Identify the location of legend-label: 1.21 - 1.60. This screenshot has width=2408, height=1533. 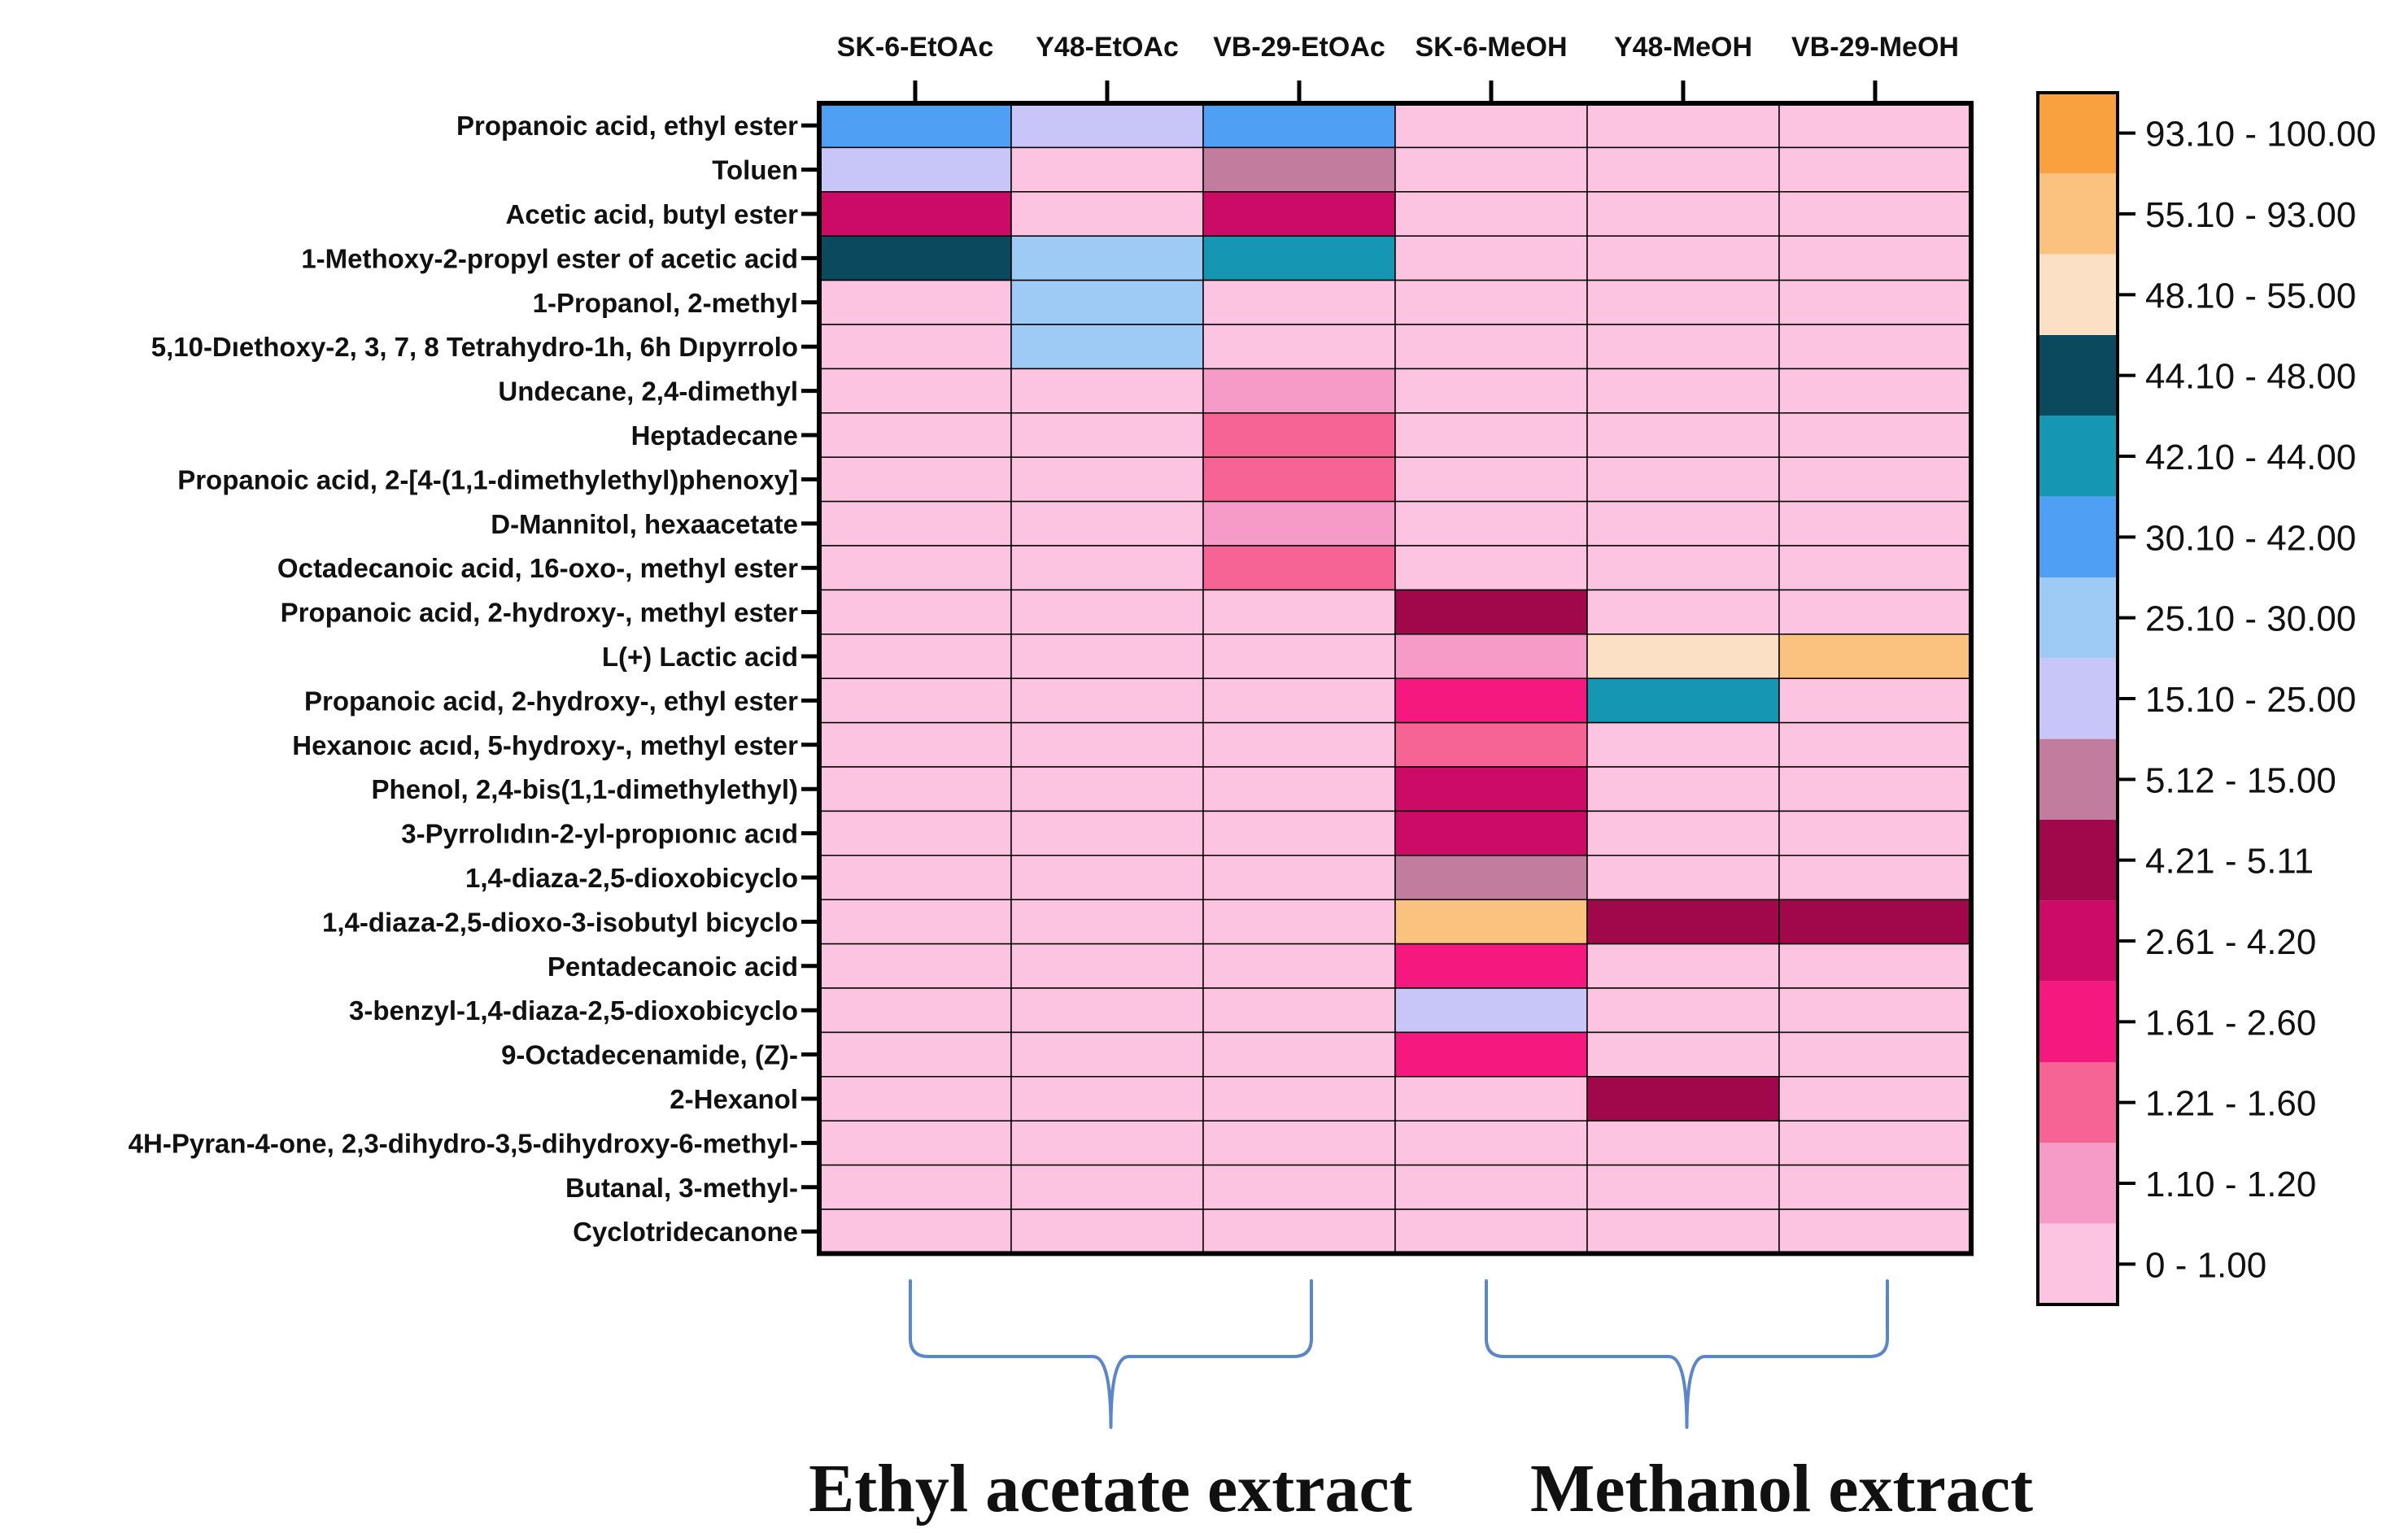
(2231, 1104).